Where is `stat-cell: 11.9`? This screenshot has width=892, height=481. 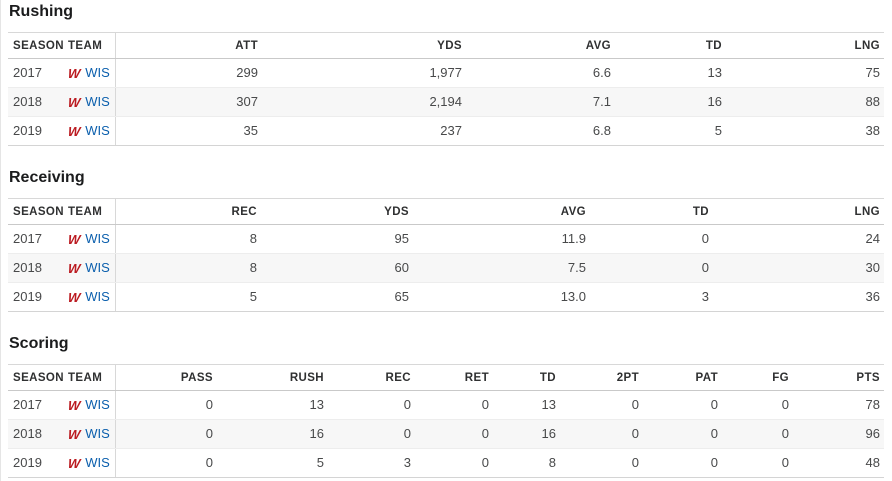 stat-cell: 11.9 is located at coordinates (501, 239).